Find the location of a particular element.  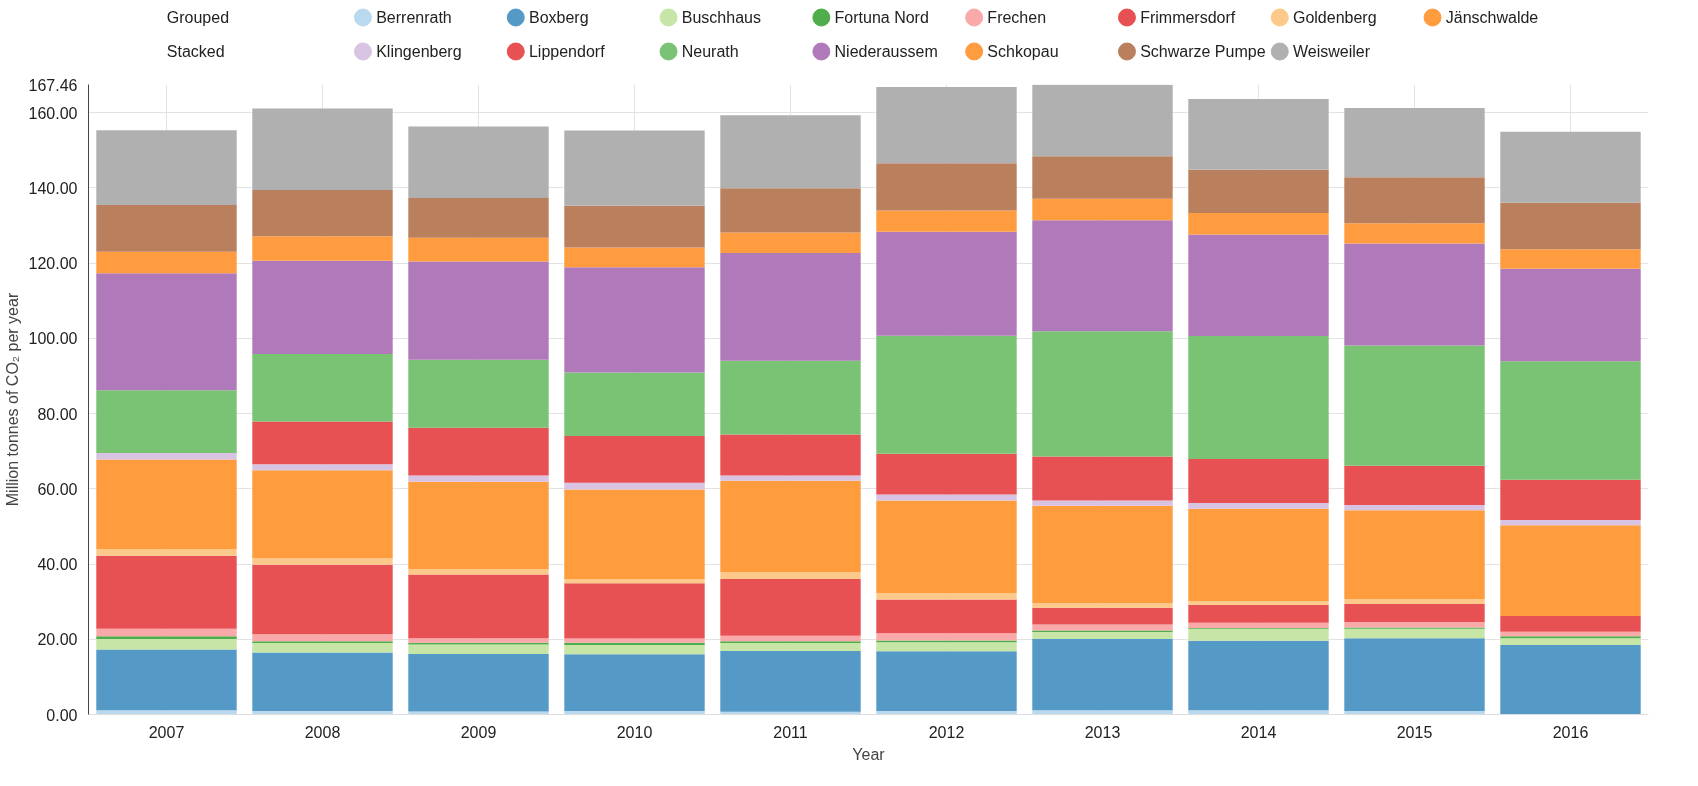

legend-label: Schwarze Pumpe is located at coordinates (1203, 51).